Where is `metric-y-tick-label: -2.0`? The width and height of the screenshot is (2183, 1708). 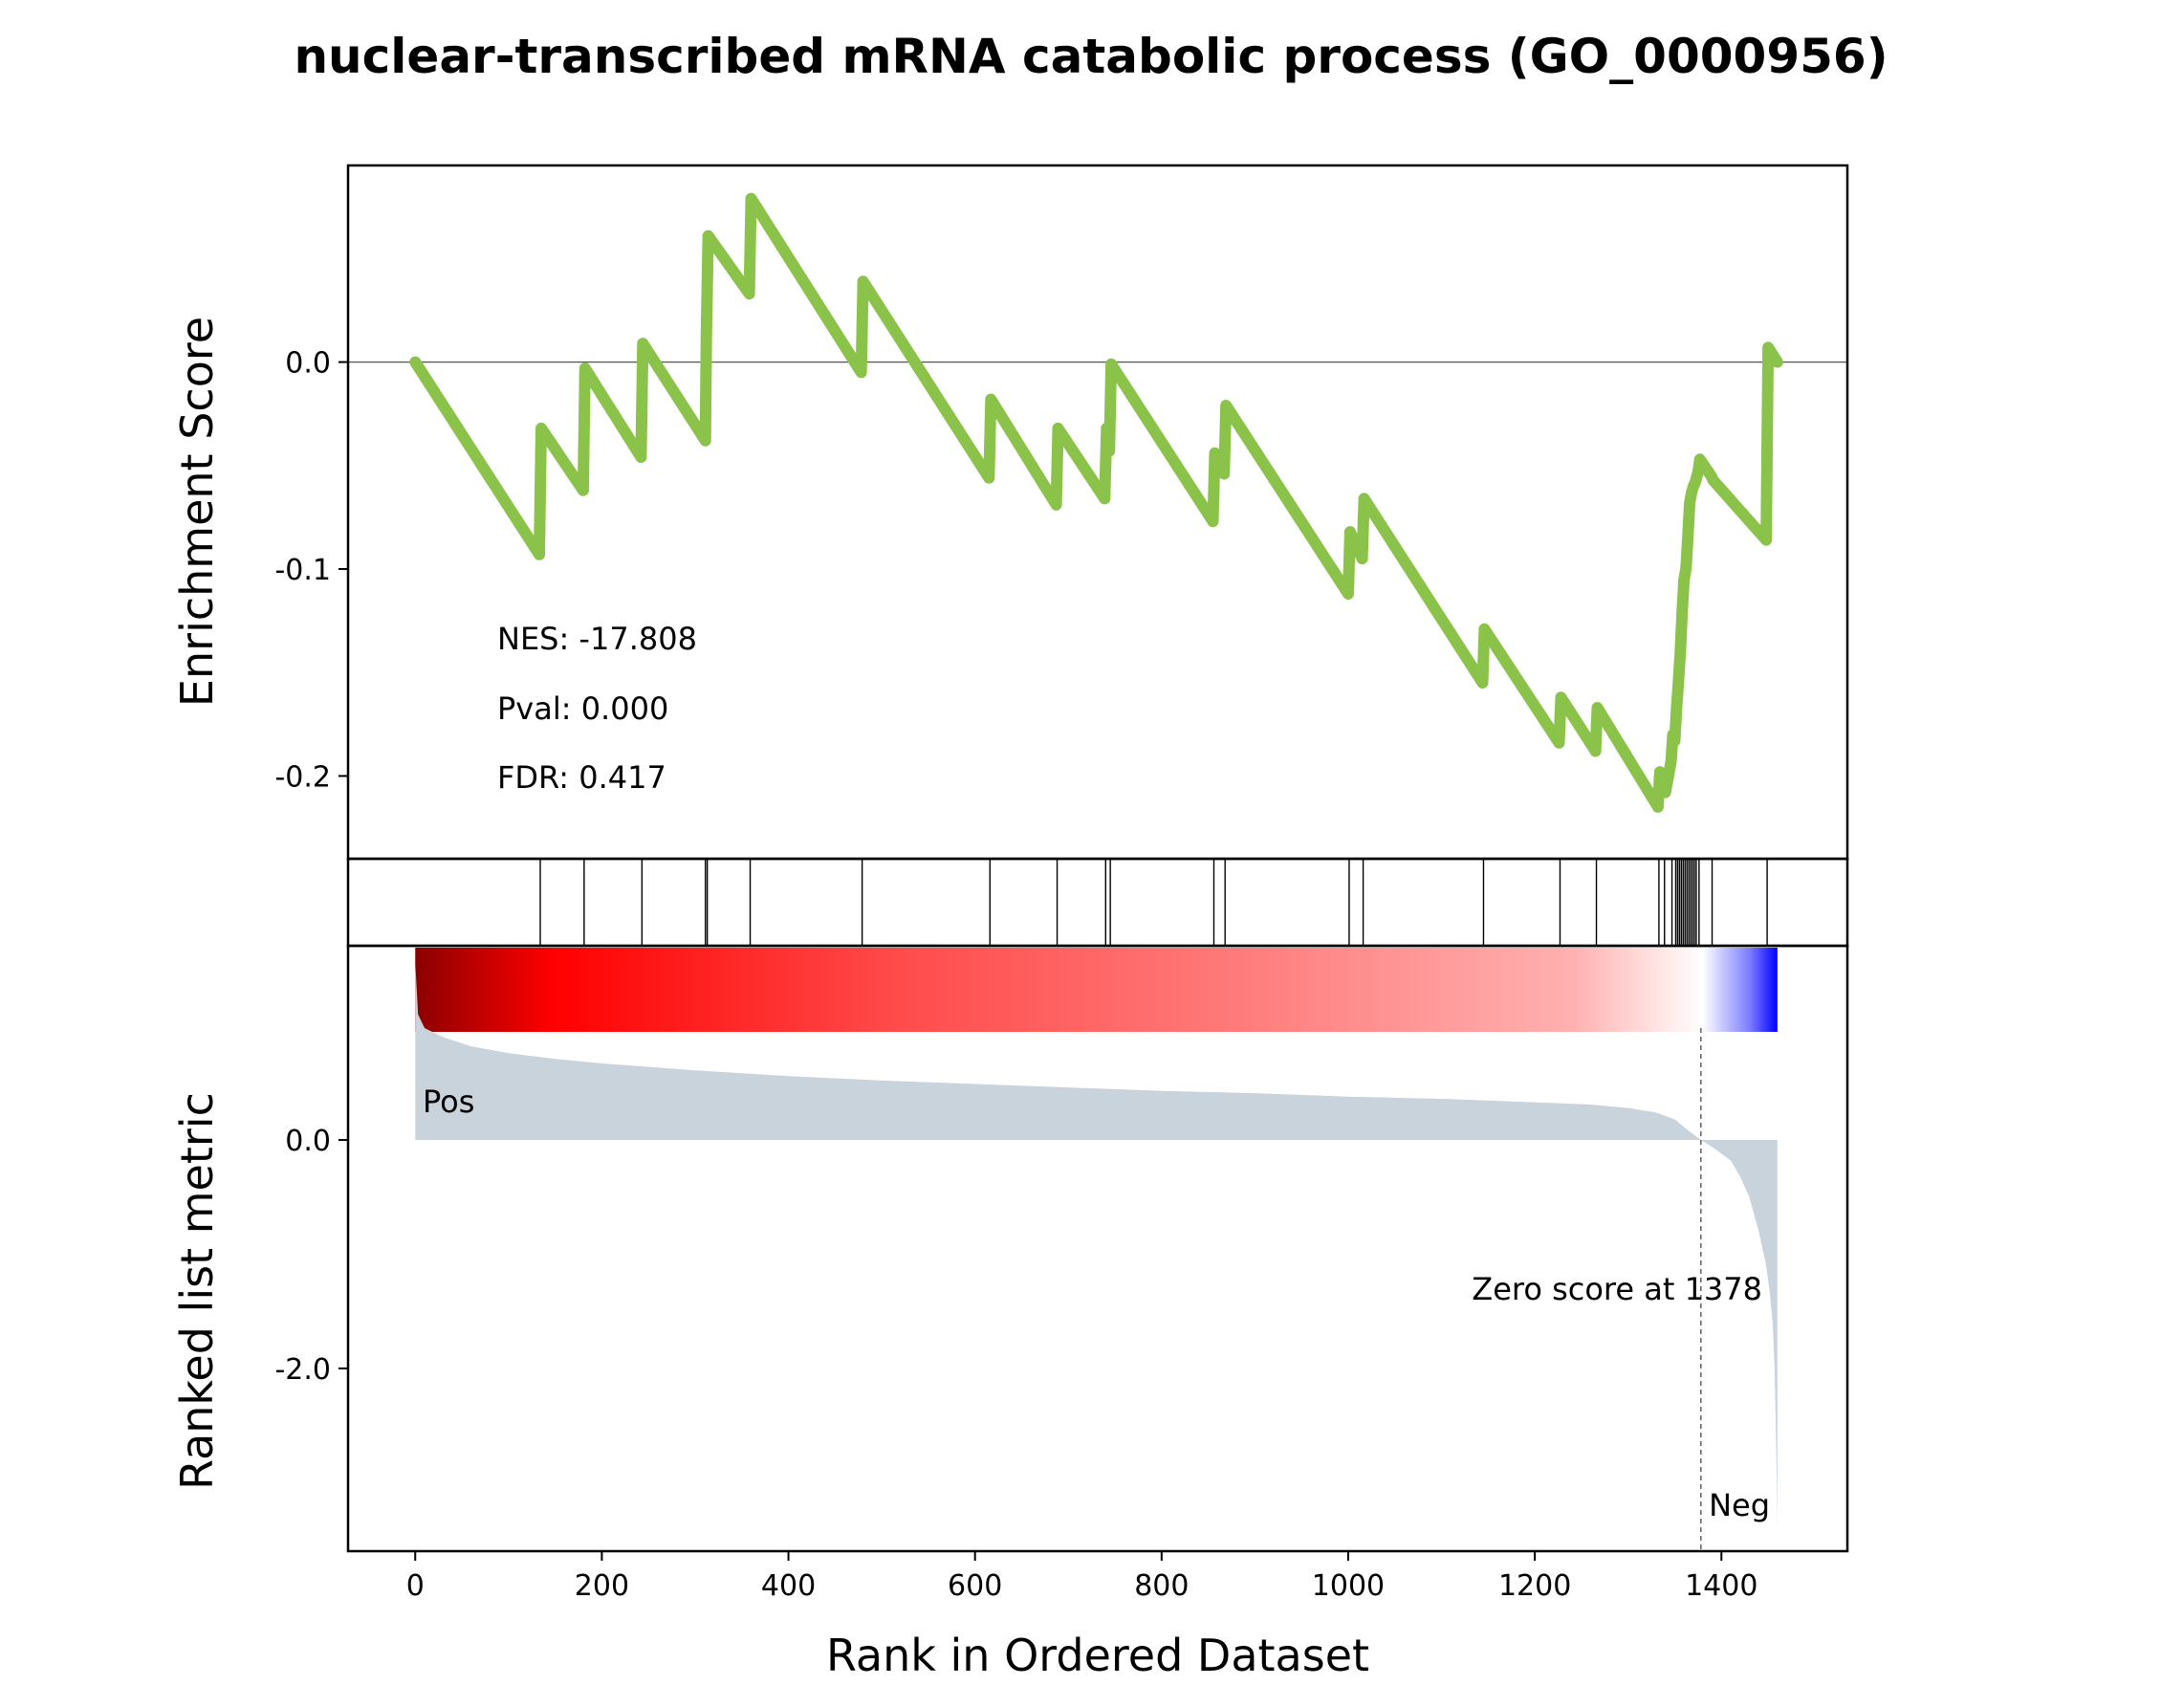
metric-y-tick-label: -2.0 is located at coordinates (302, 1370).